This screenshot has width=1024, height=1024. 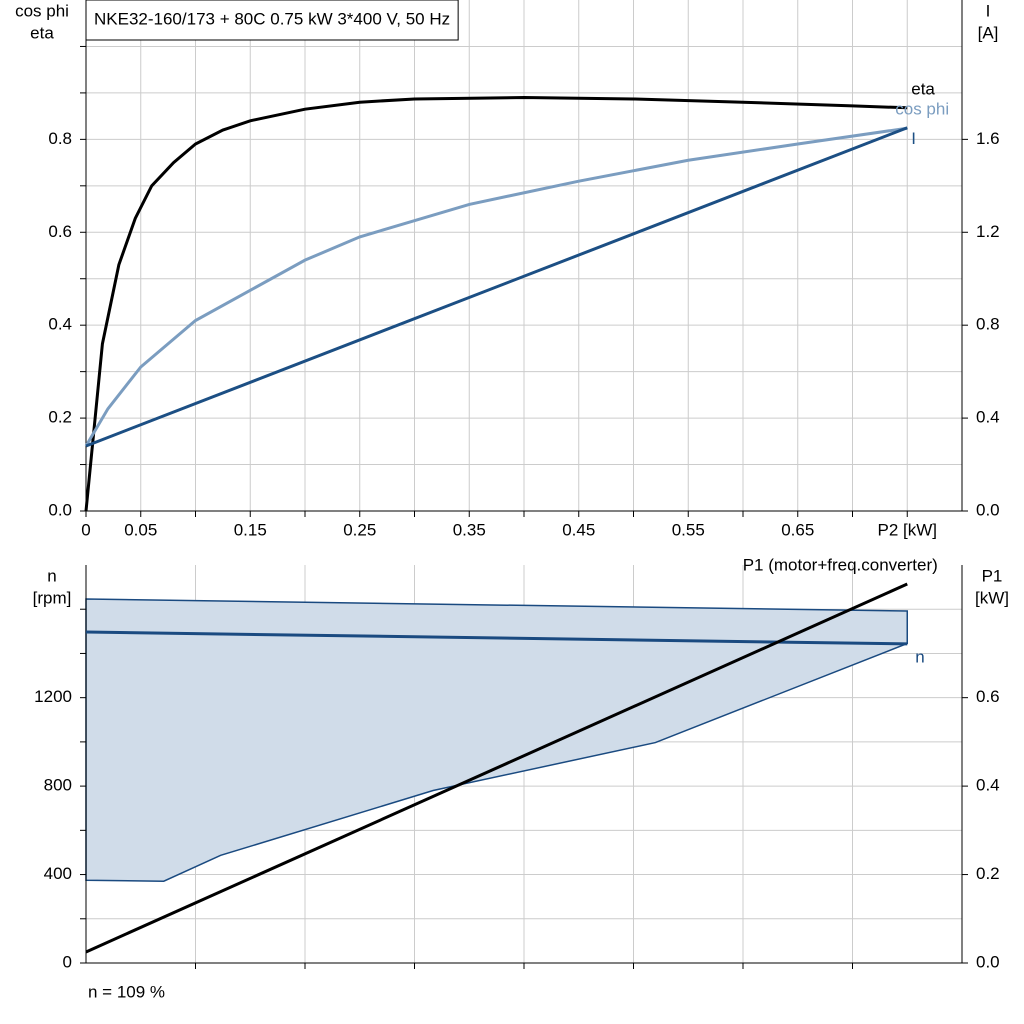 I want to click on y-tick-label: 400, so click(x=58, y=873).